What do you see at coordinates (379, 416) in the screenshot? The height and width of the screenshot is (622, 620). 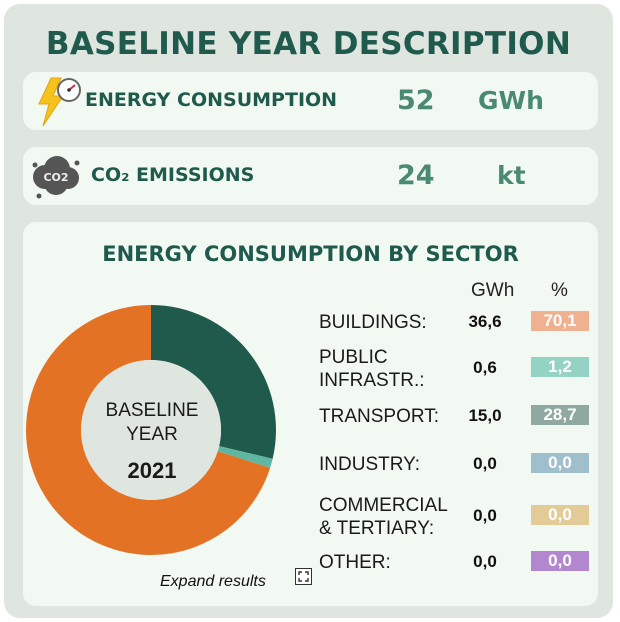 I see `sector-label: TRANSPORT:` at bounding box center [379, 416].